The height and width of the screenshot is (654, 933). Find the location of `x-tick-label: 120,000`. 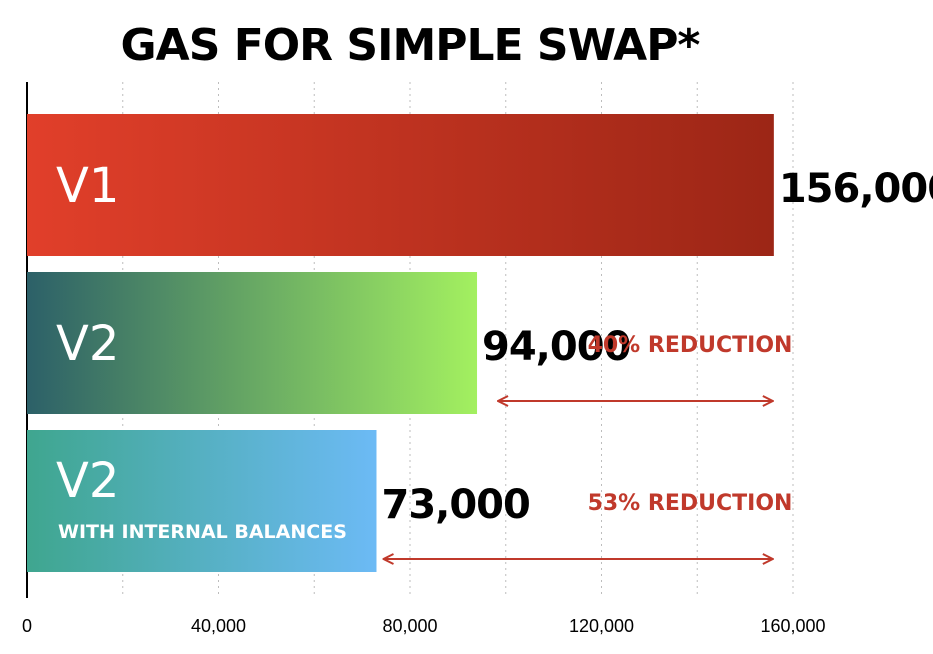

x-tick-label: 120,000 is located at coordinates (601, 626).